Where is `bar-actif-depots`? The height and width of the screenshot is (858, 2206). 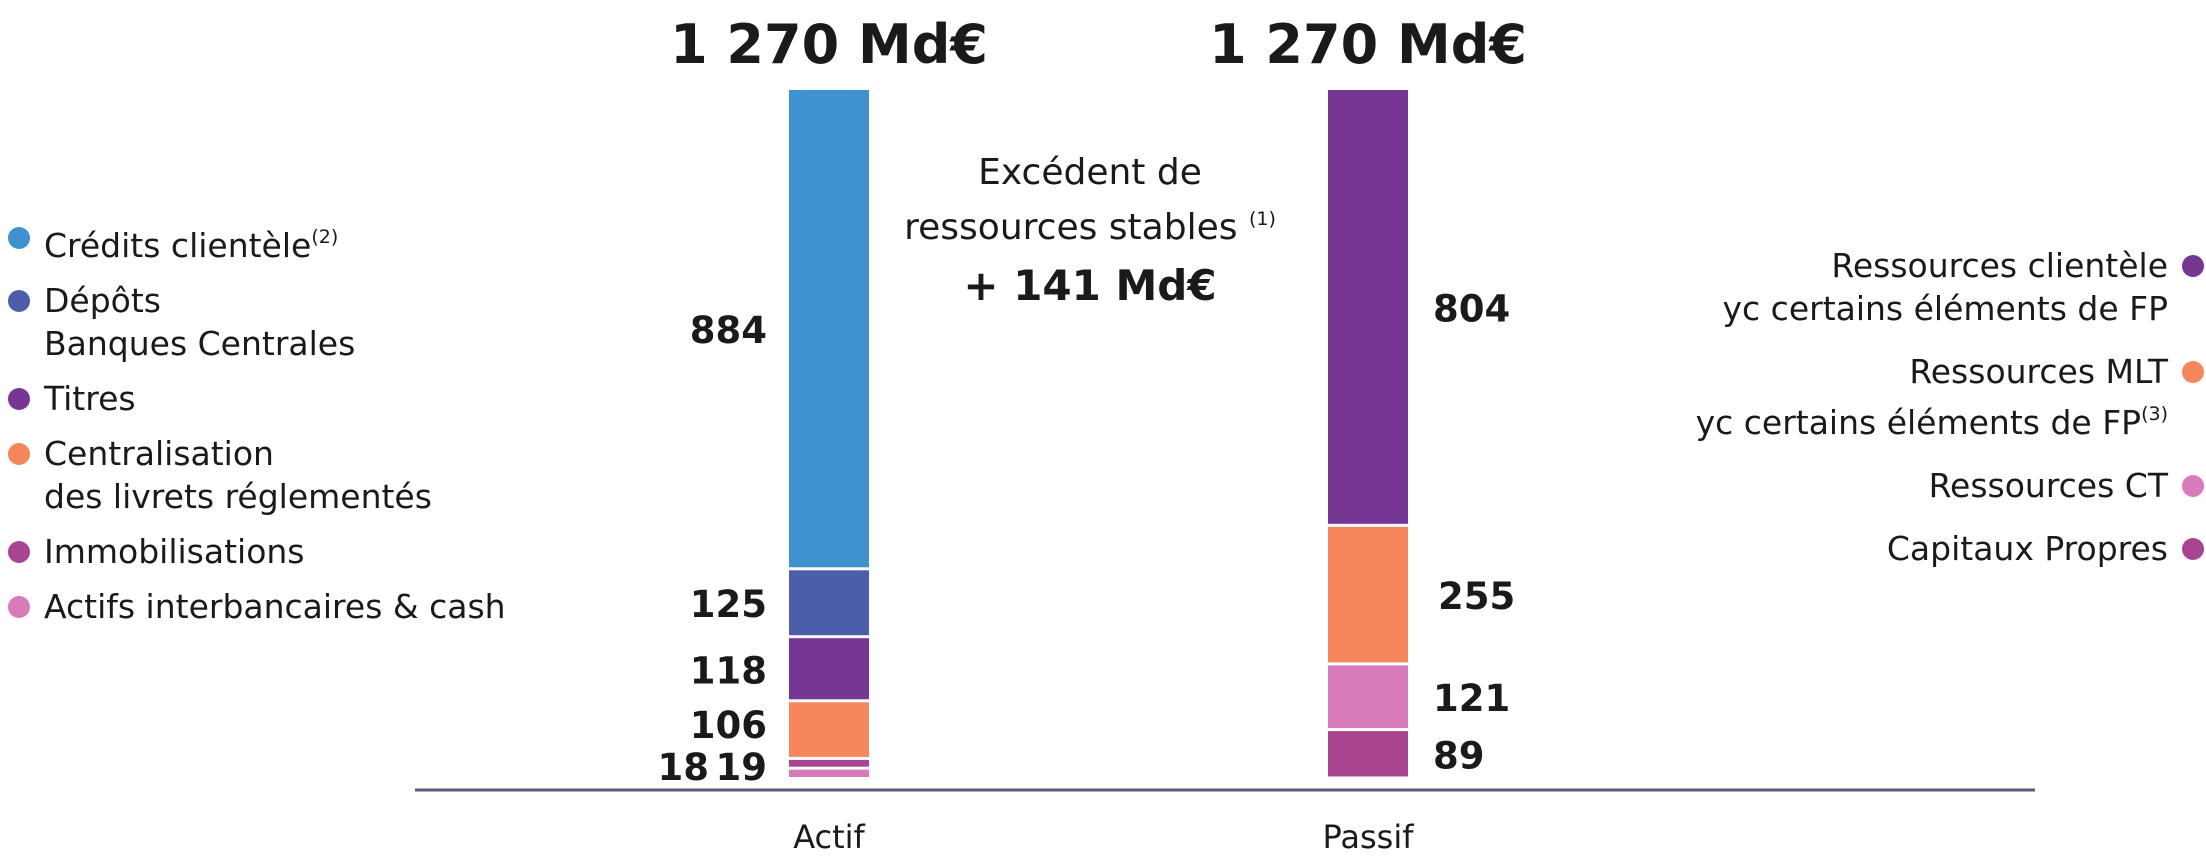 bar-actif-depots is located at coordinates (829, 603).